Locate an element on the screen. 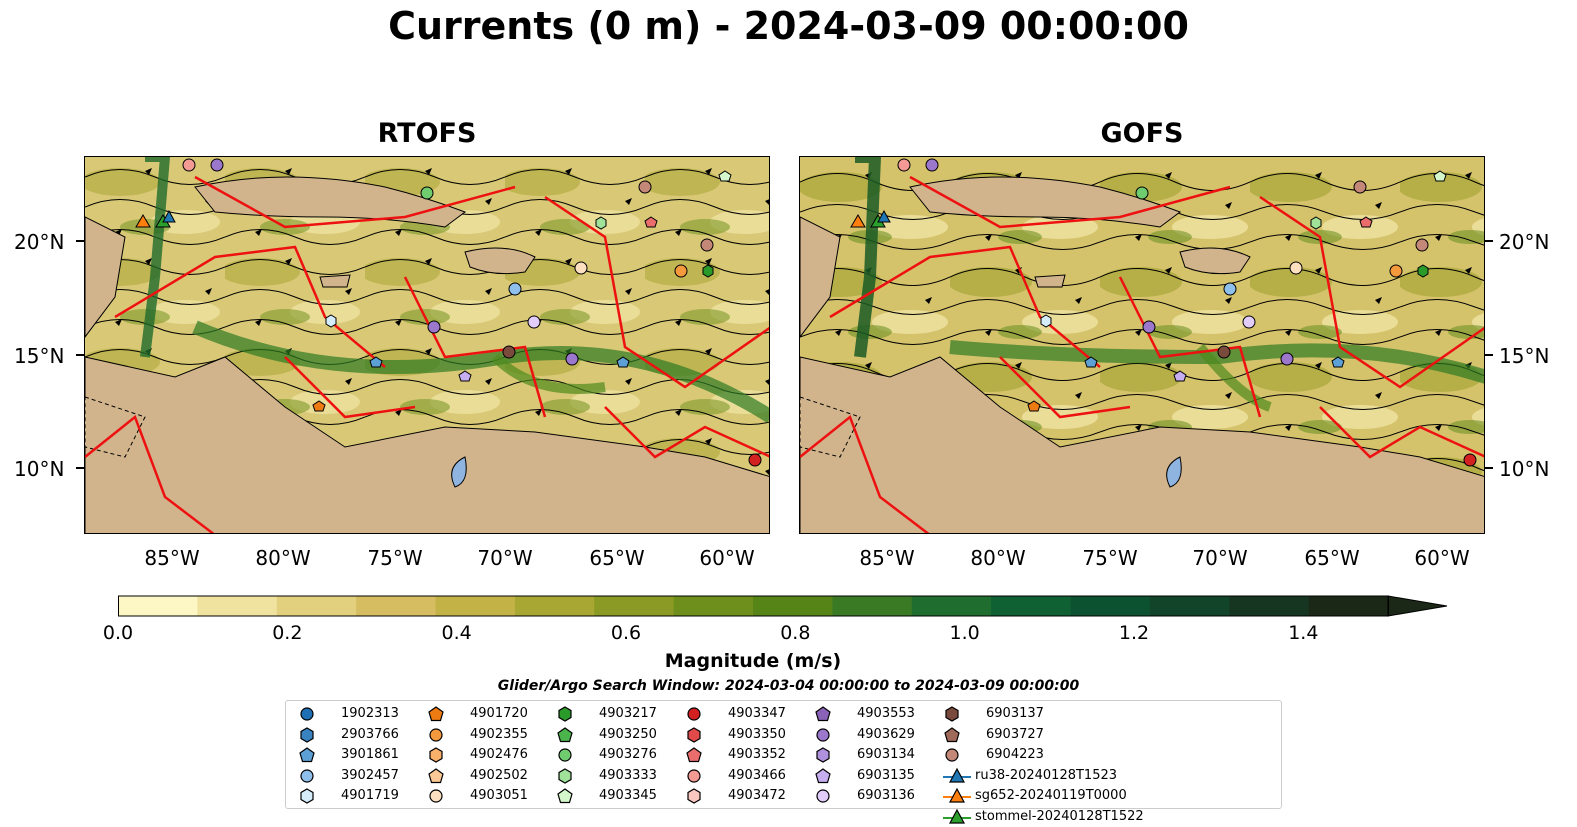 This screenshot has width=1577, height=827. x-label-70w-rtofs: 70°W is located at coordinates (505, 558).